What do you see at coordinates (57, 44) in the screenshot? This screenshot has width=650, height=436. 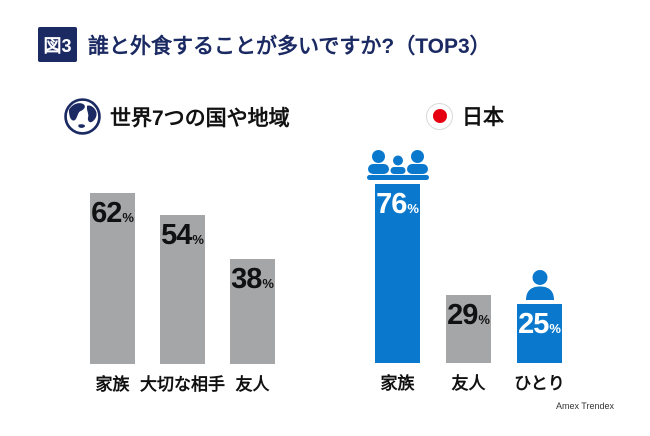 I see `figure-number-badge: 図3` at bounding box center [57, 44].